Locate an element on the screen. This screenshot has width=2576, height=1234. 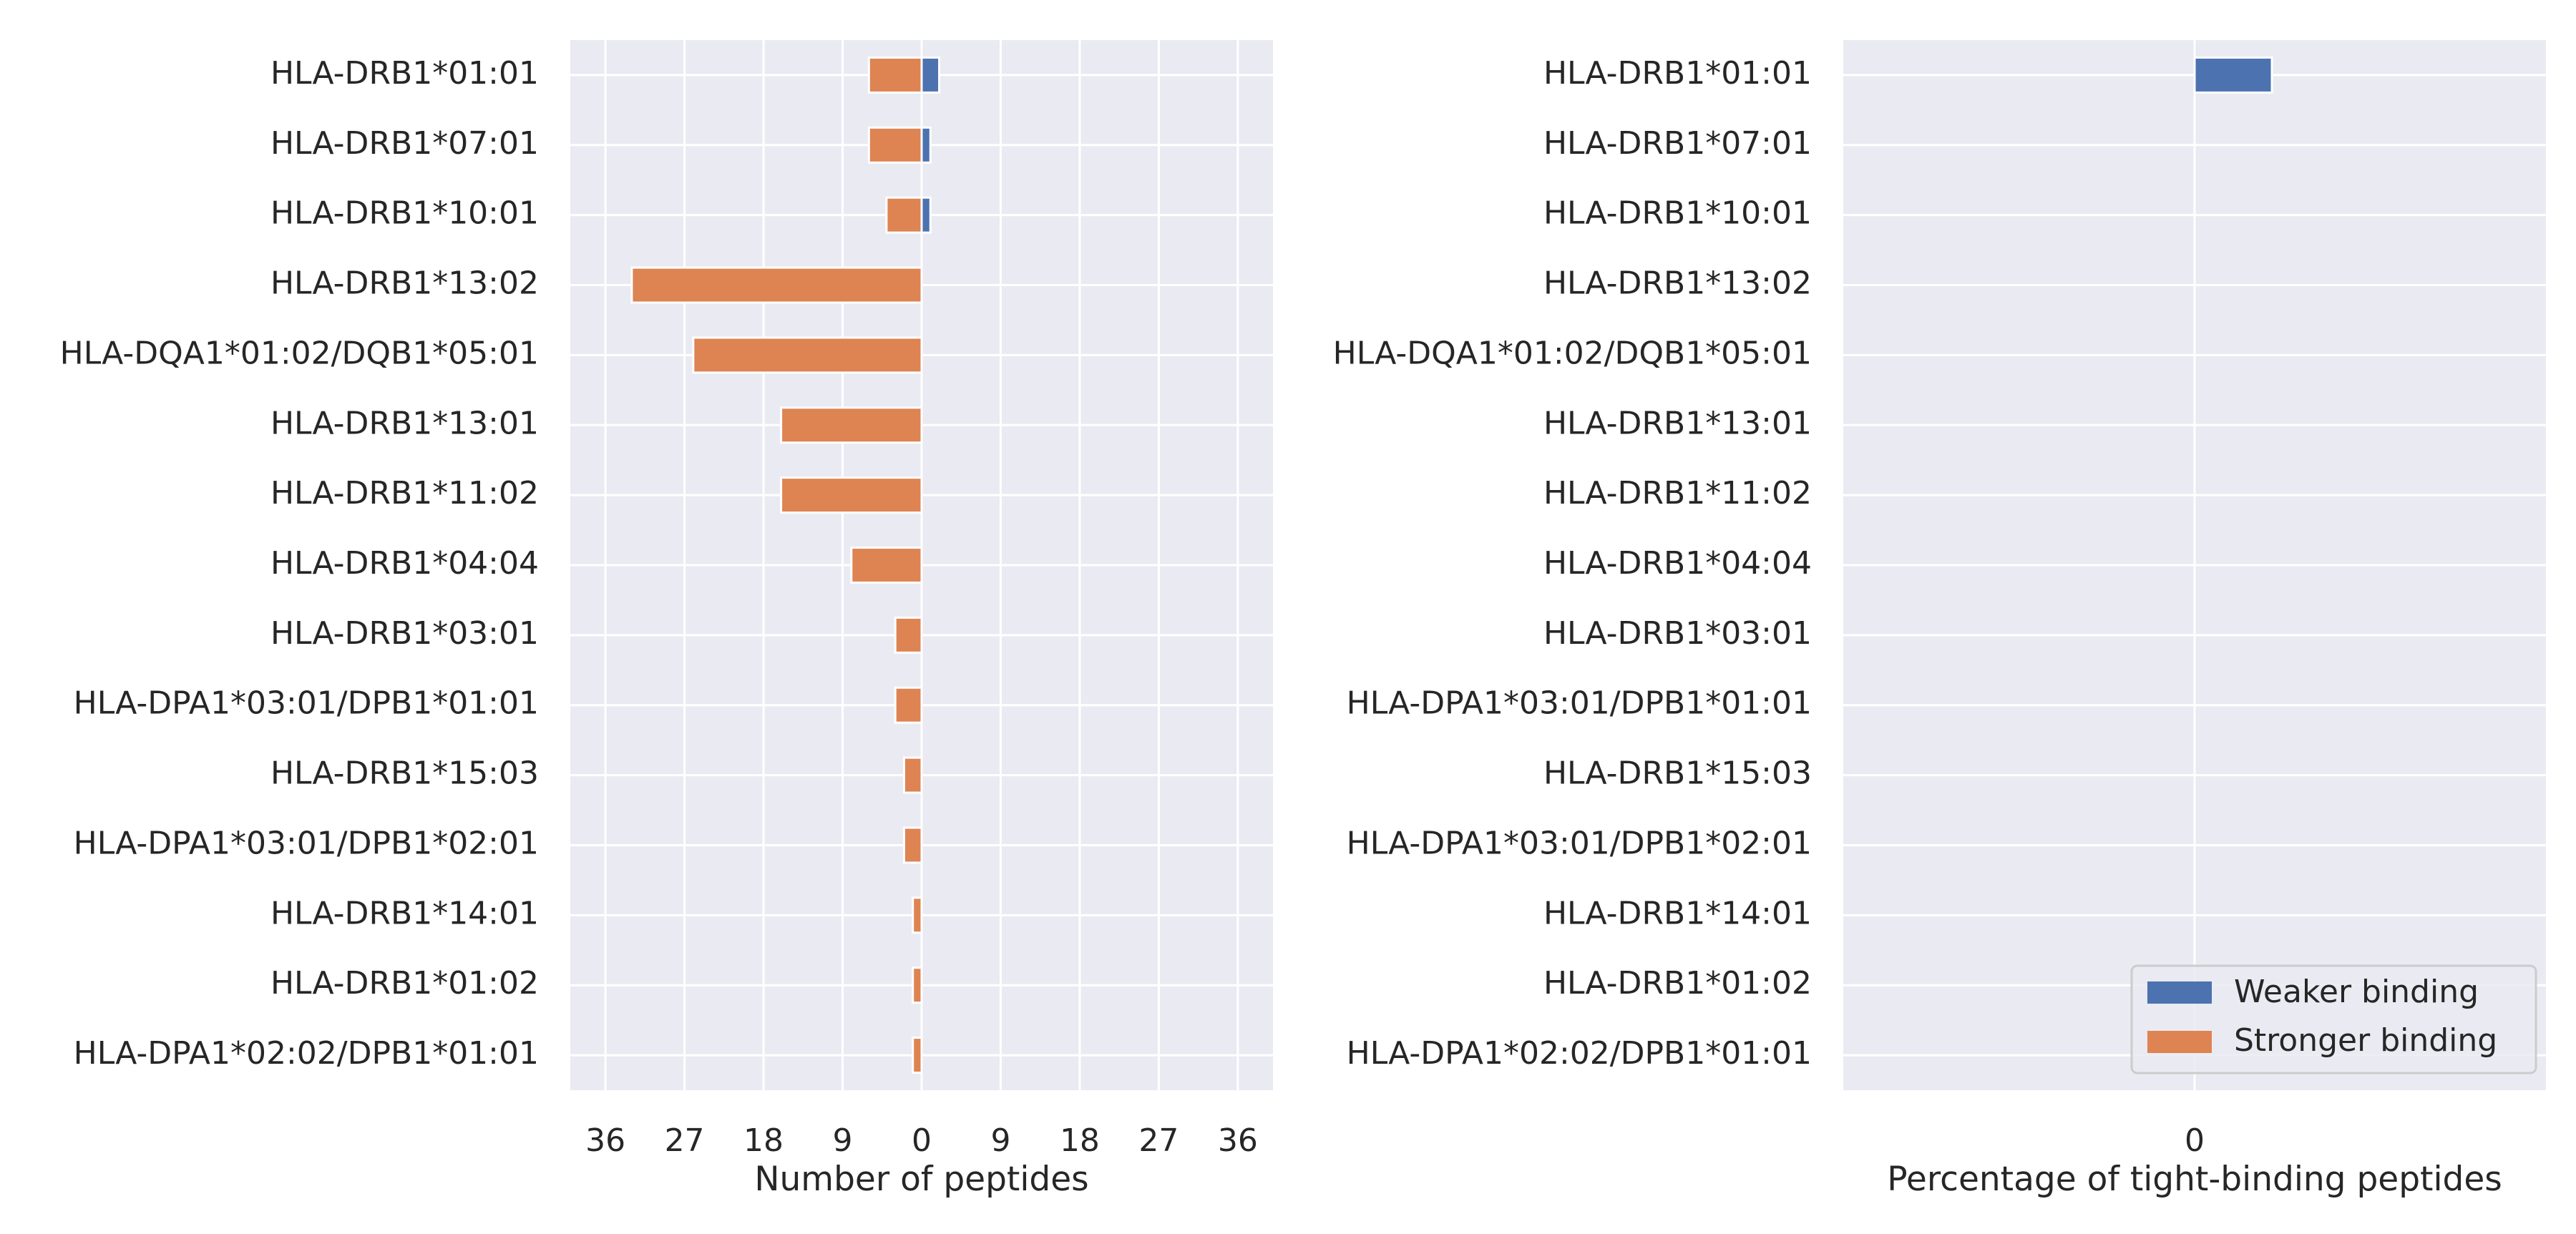
legend-box is located at coordinates (2333, 1019).